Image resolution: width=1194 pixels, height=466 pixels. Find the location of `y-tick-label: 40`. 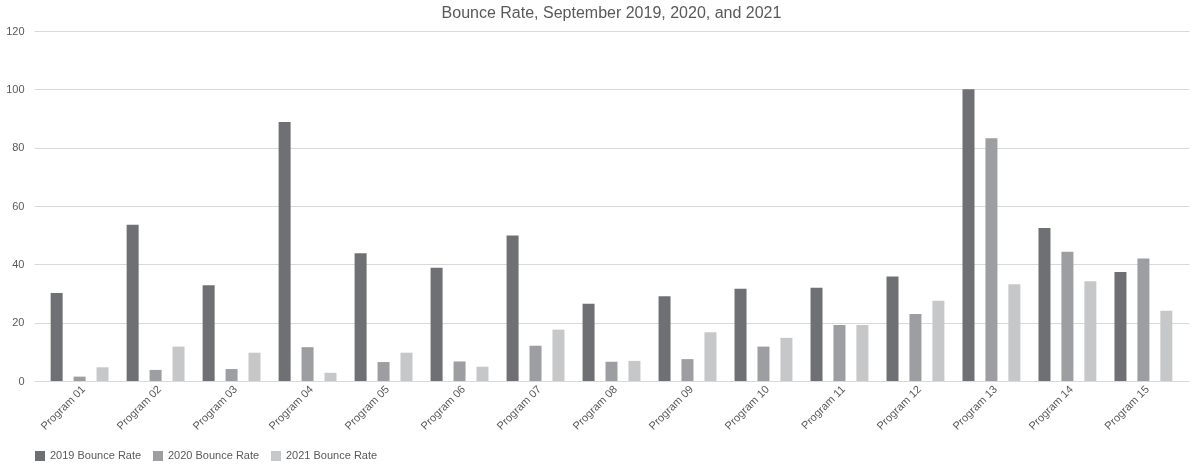

y-tick-label: 40 is located at coordinates (18, 263).